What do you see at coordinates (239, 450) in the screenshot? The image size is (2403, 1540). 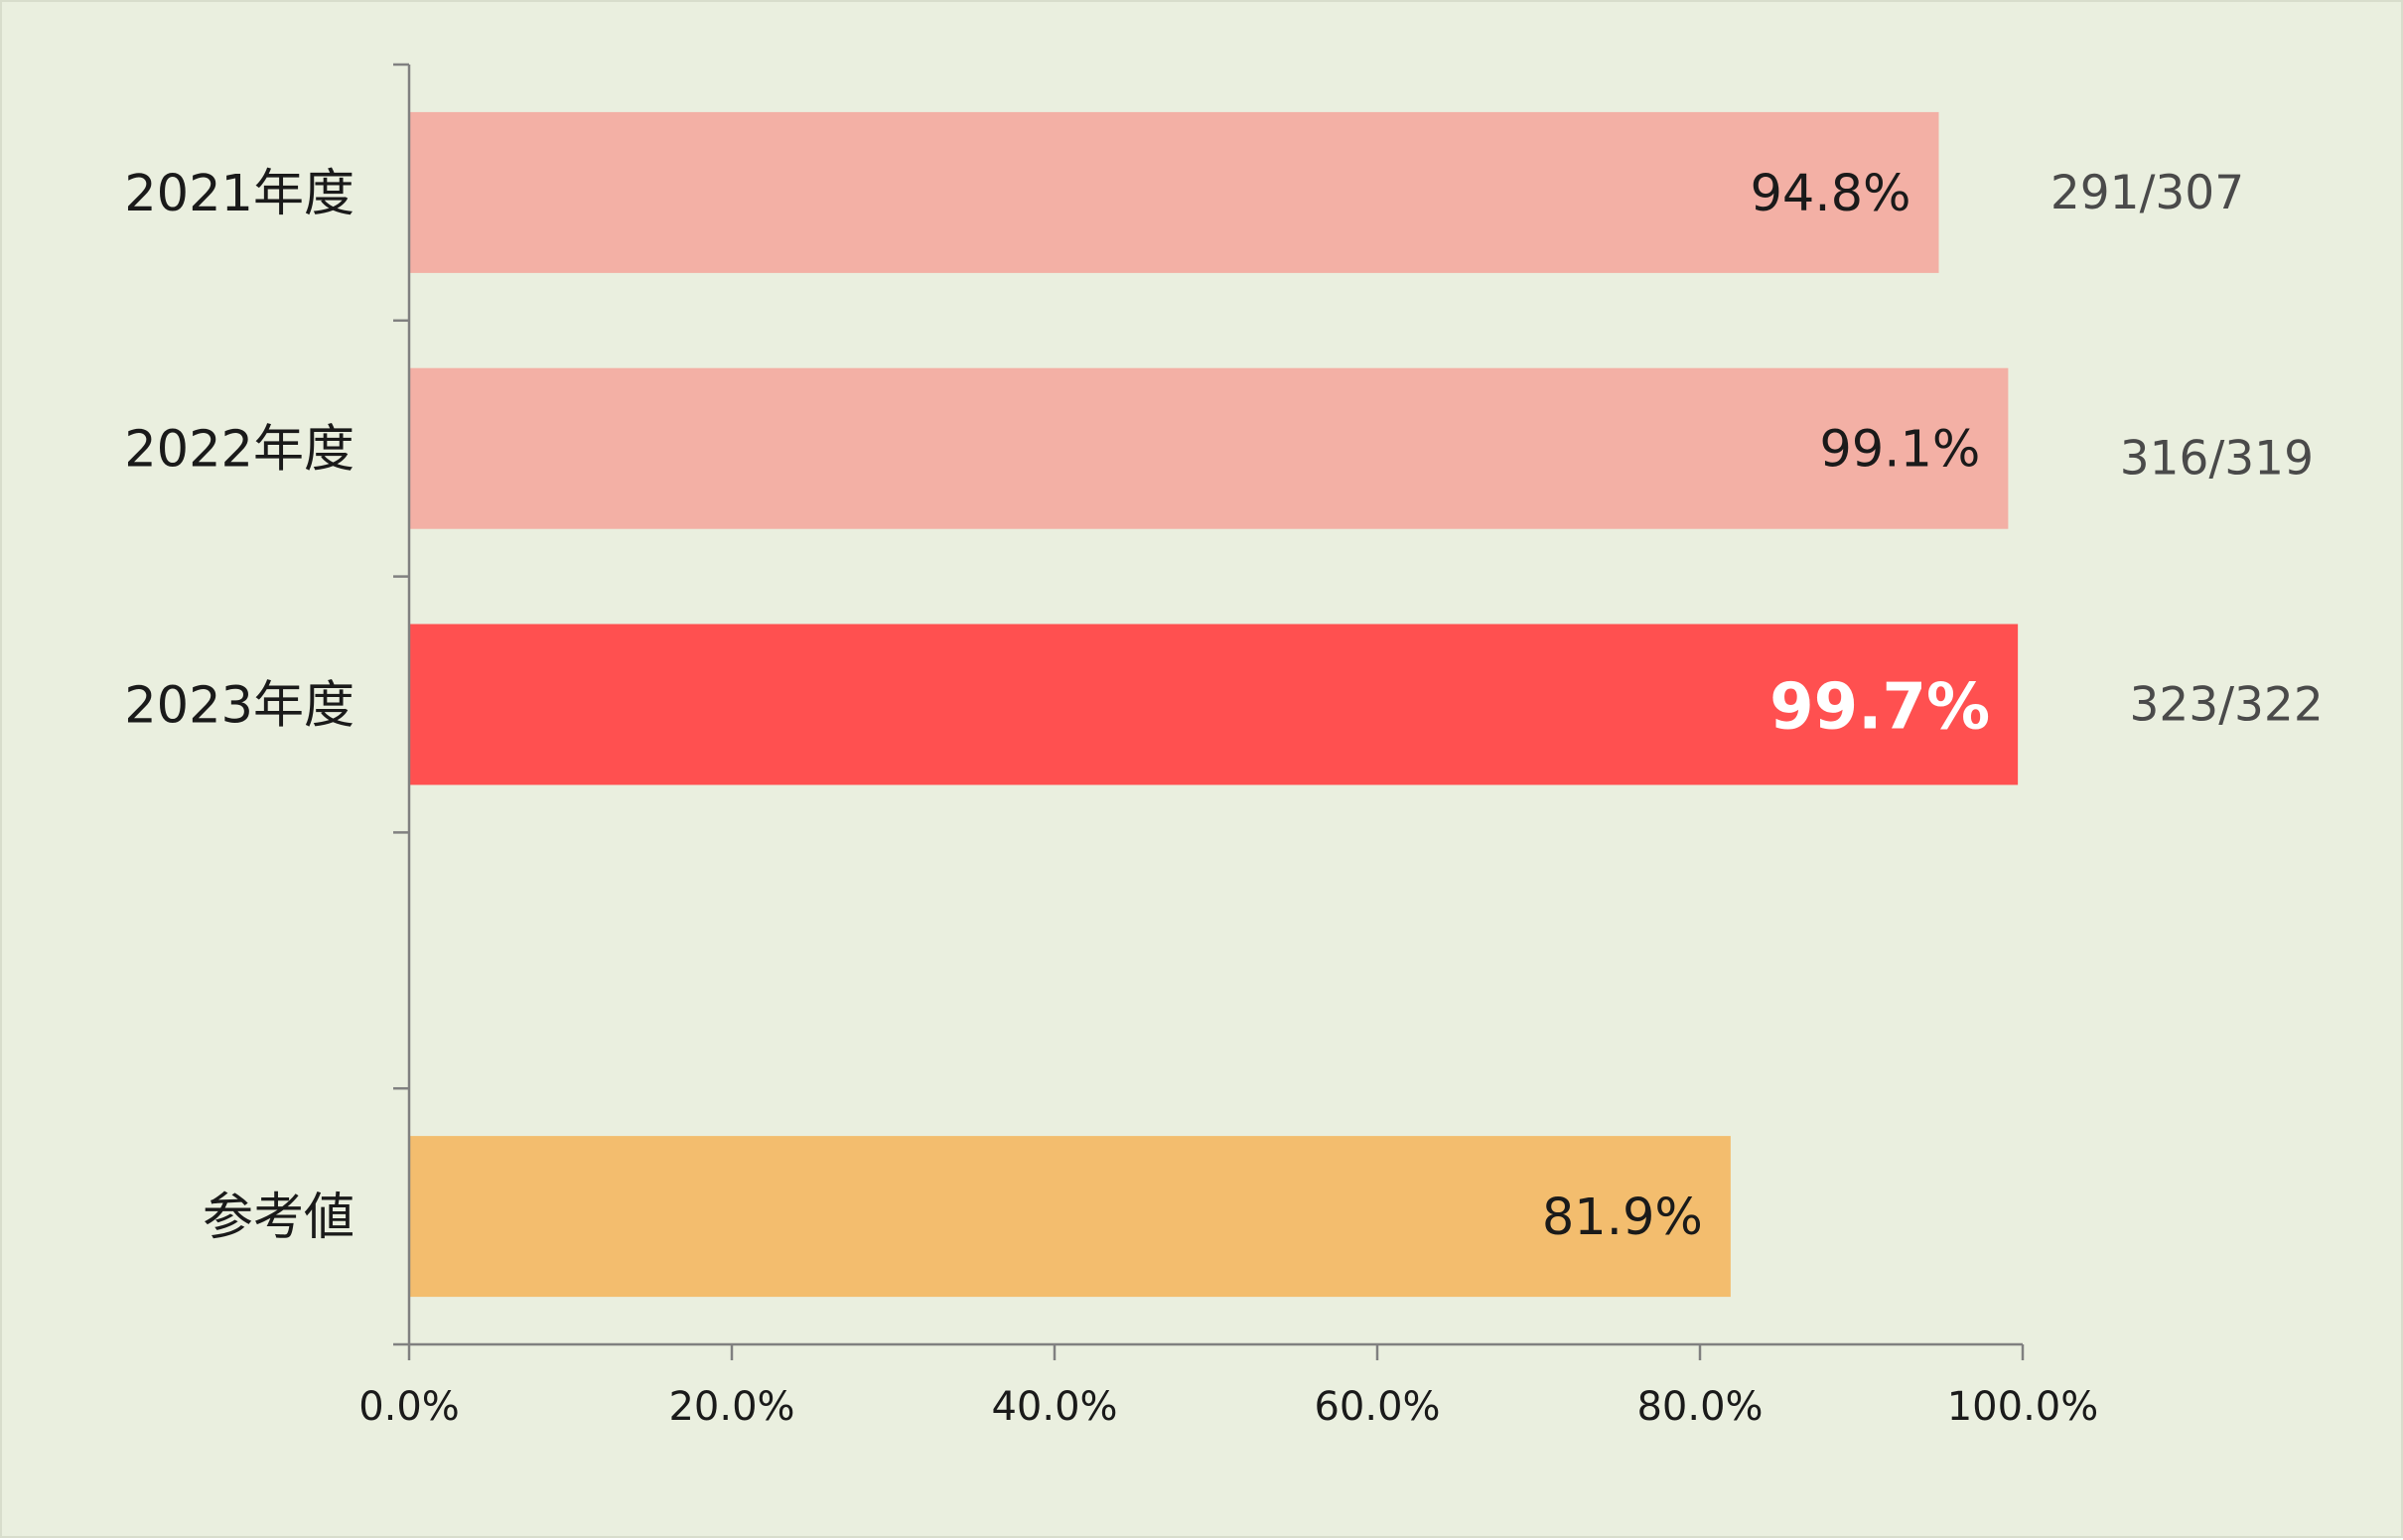 I see `category-label: 2022年度` at bounding box center [239, 450].